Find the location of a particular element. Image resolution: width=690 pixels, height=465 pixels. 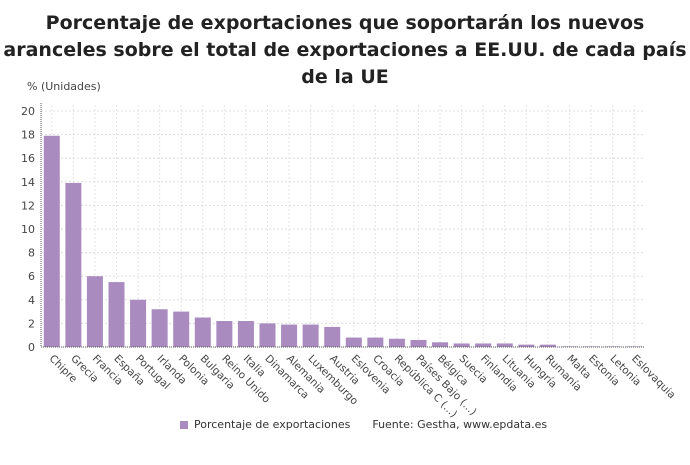

y-tick-label: 0 is located at coordinates (31, 347).